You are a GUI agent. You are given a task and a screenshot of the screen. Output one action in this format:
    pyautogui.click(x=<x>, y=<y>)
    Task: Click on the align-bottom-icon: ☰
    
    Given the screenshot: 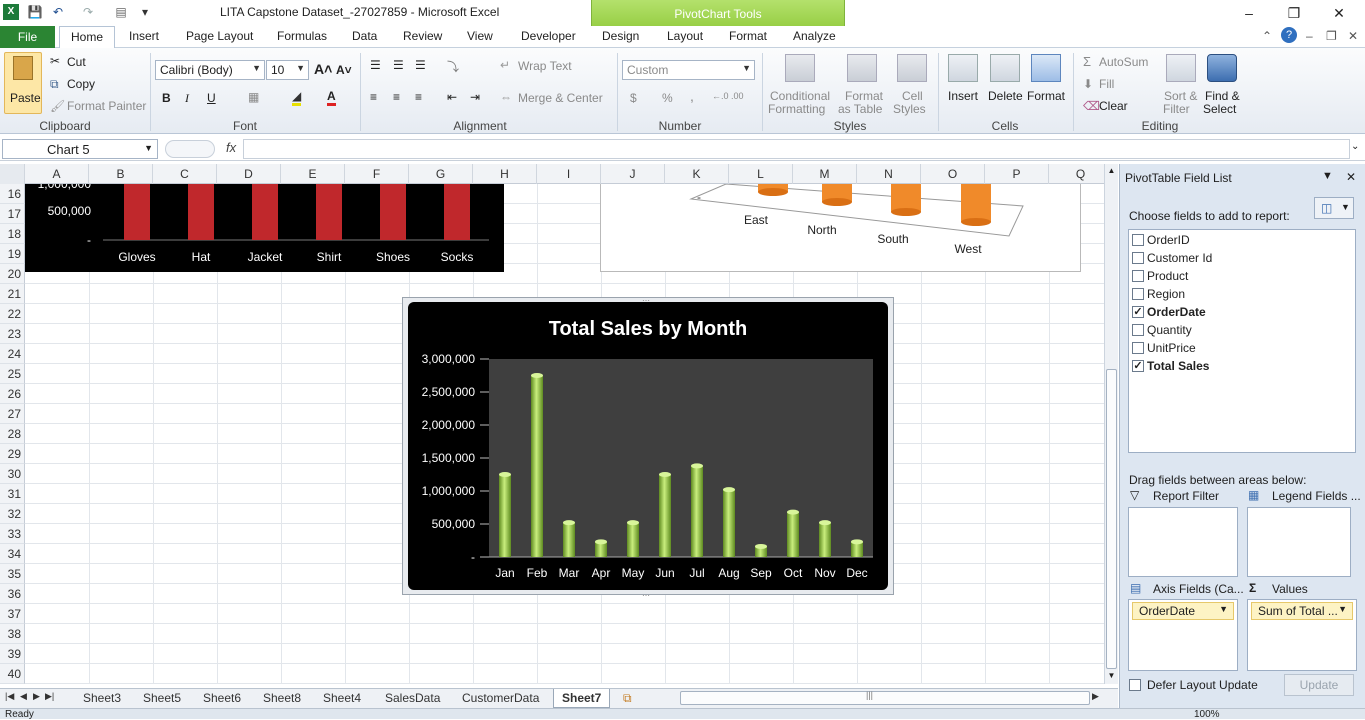 What is the action you would take?
    pyautogui.click(x=420, y=65)
    